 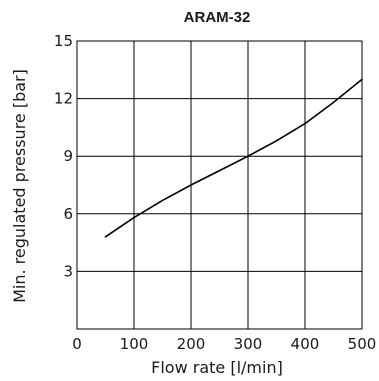 What do you see at coordinates (68, 271) in the screenshot?
I see `y-tick-label: 3` at bounding box center [68, 271].